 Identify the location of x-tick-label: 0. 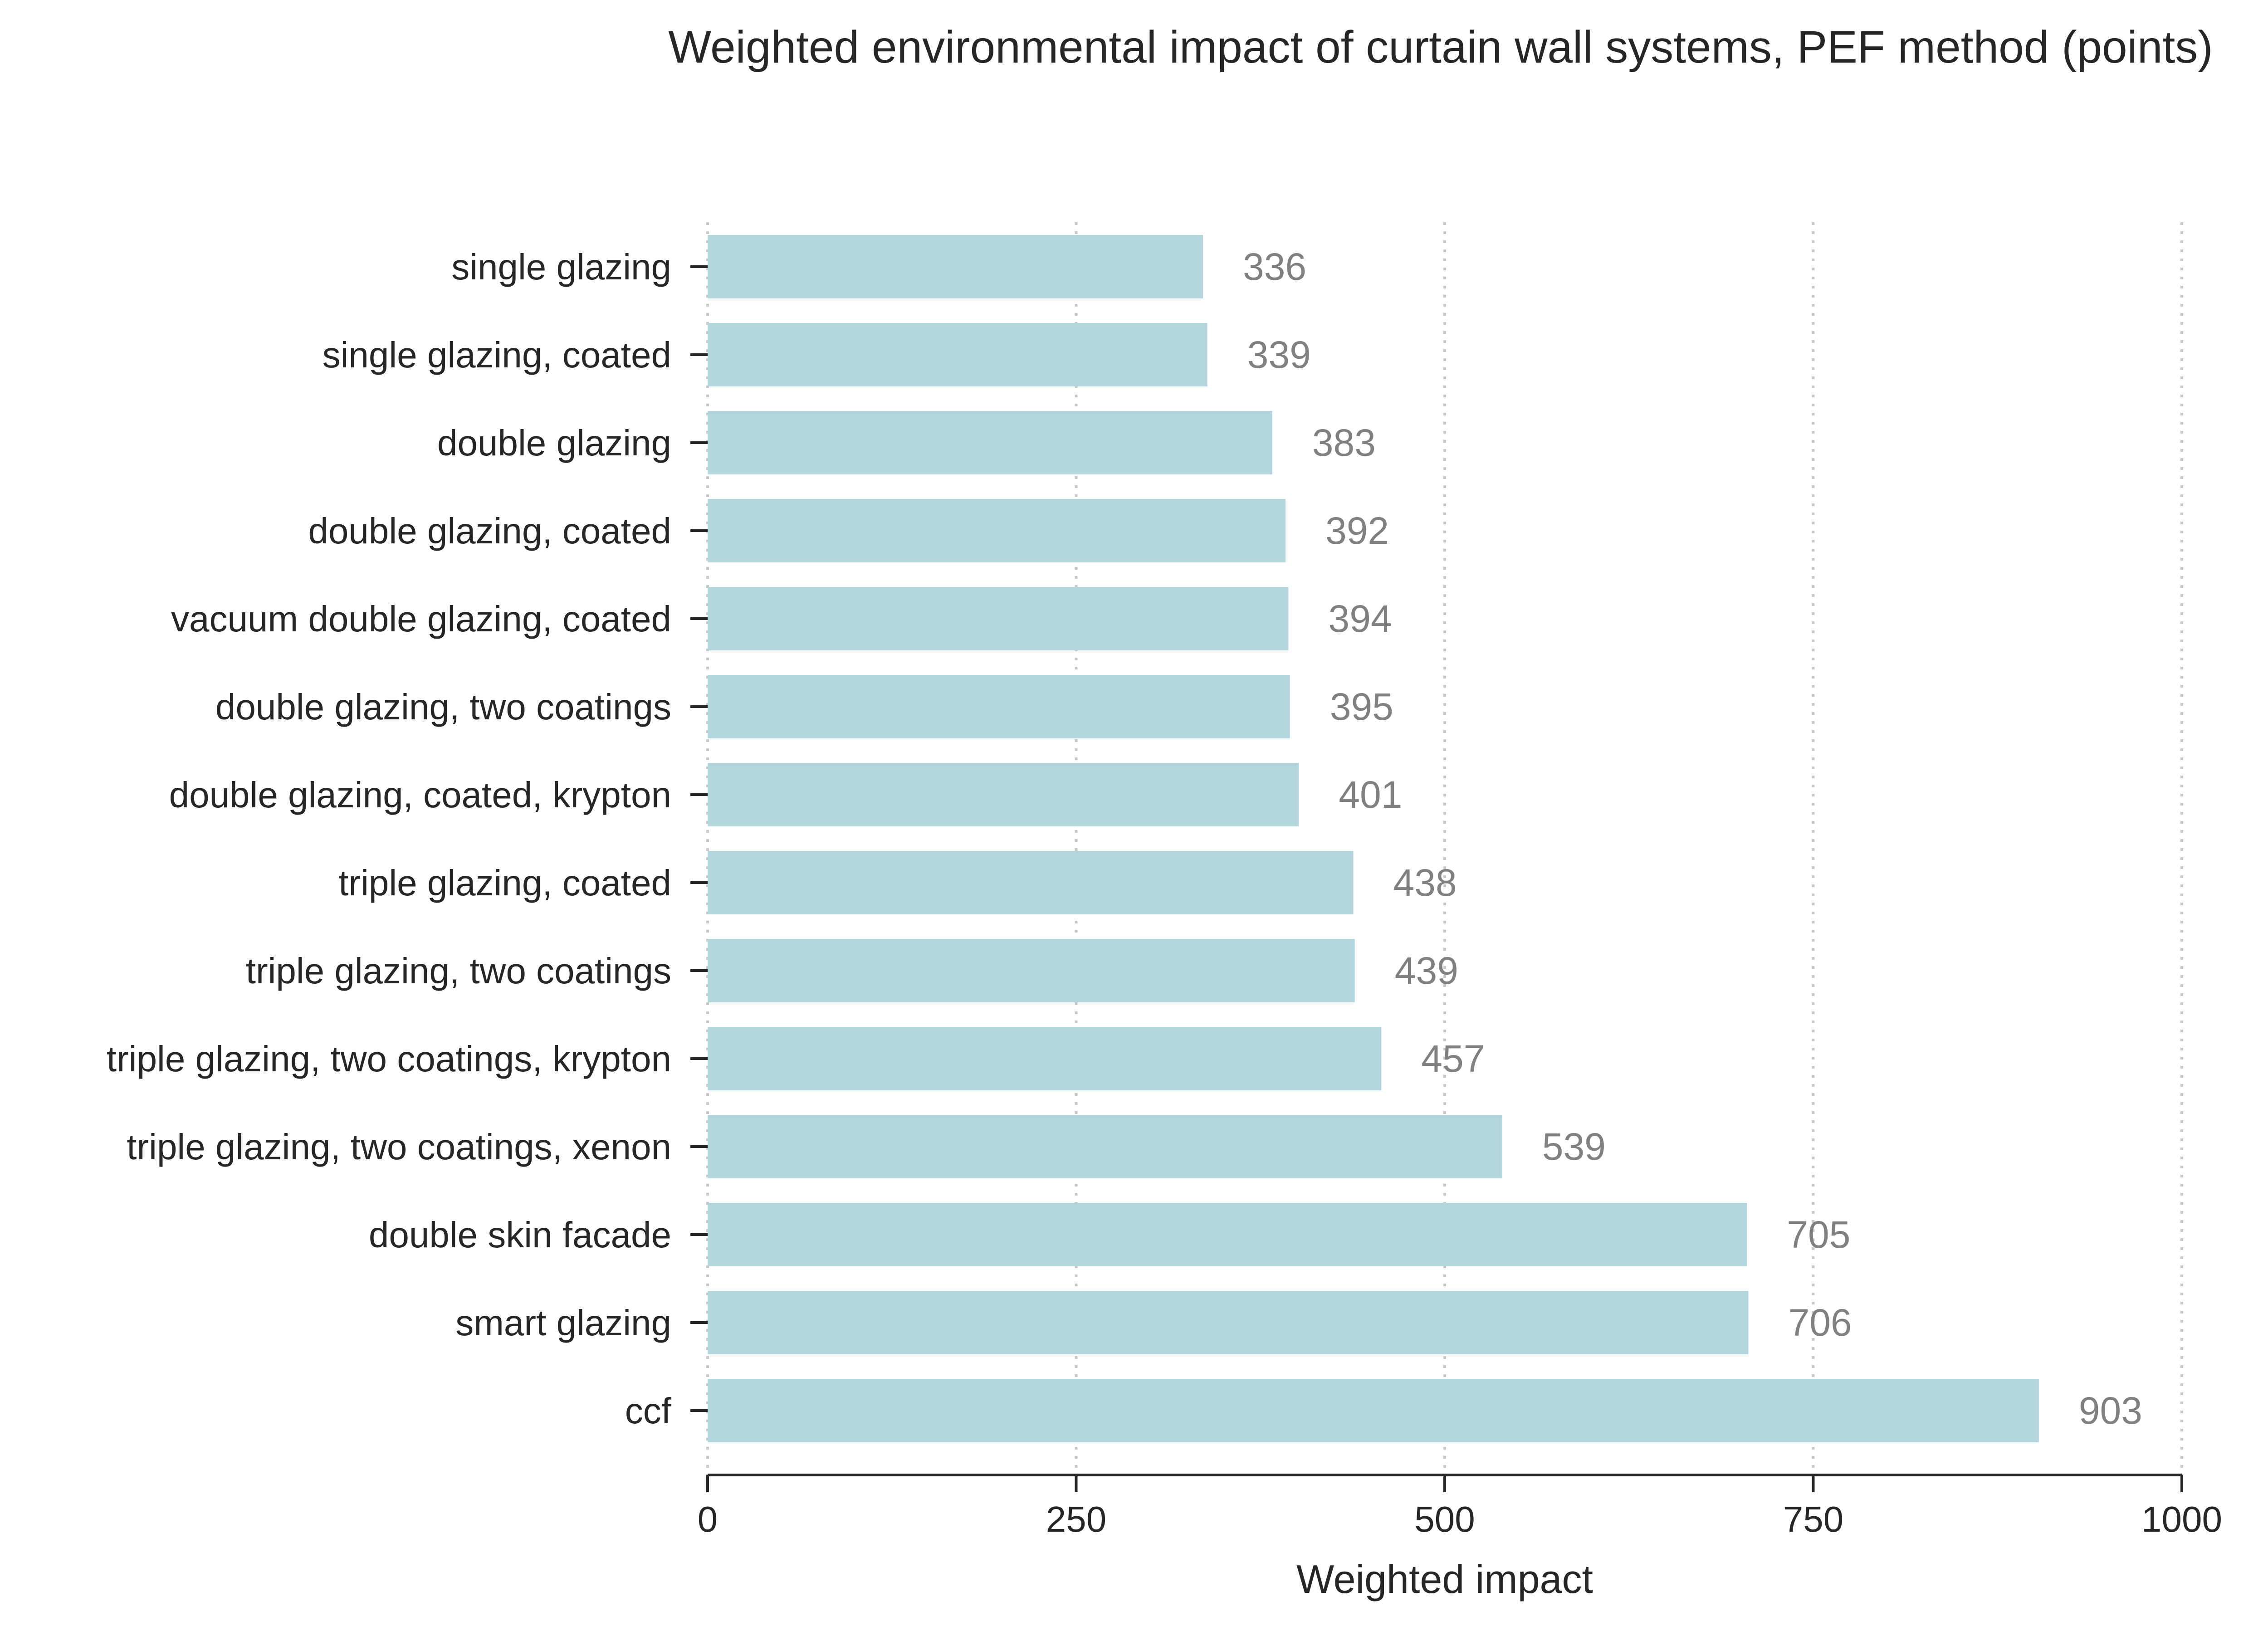
(708, 1519).